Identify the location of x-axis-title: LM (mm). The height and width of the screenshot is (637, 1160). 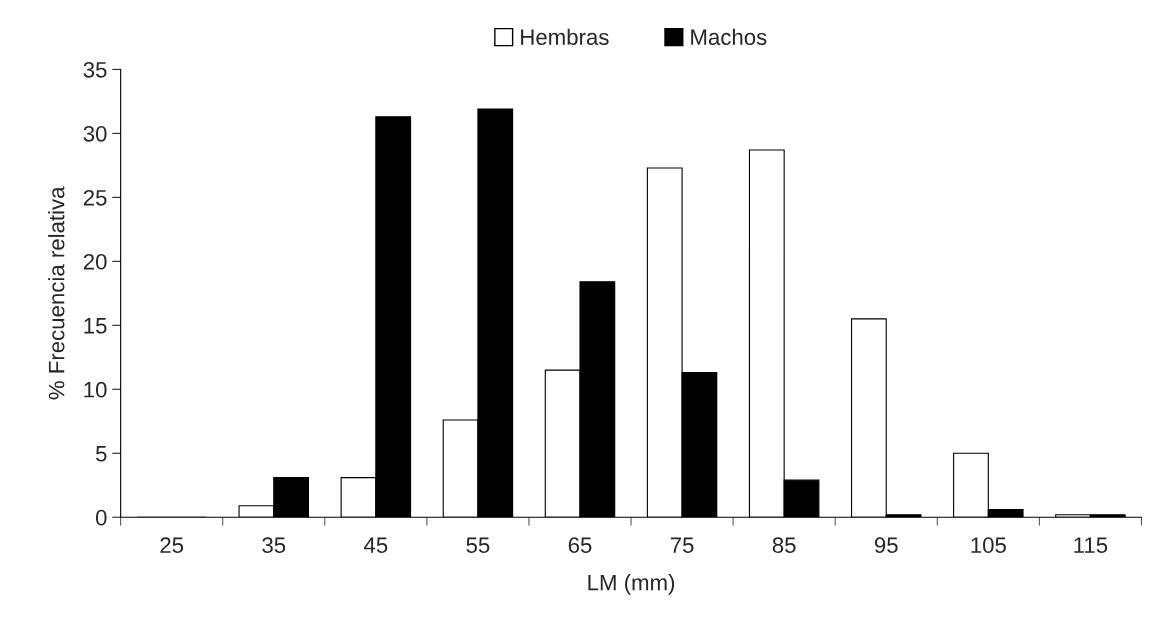
(631, 584).